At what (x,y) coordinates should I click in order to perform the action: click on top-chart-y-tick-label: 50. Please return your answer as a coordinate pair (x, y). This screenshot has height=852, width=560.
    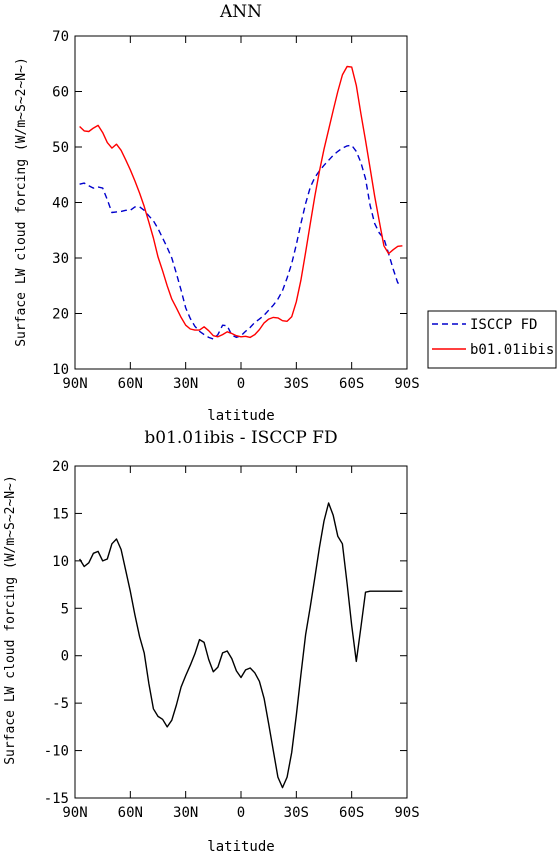
    Looking at the image, I should click on (60, 148).